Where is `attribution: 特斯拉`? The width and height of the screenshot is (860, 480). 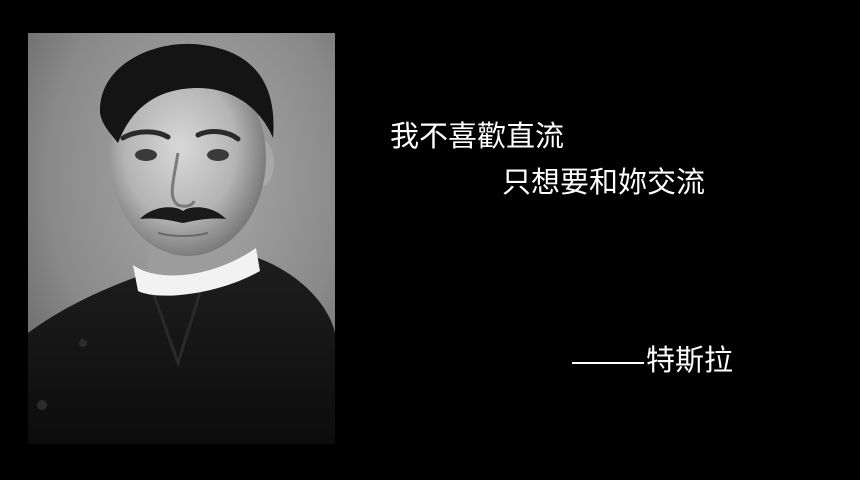 attribution: 特斯拉 is located at coordinates (652, 360).